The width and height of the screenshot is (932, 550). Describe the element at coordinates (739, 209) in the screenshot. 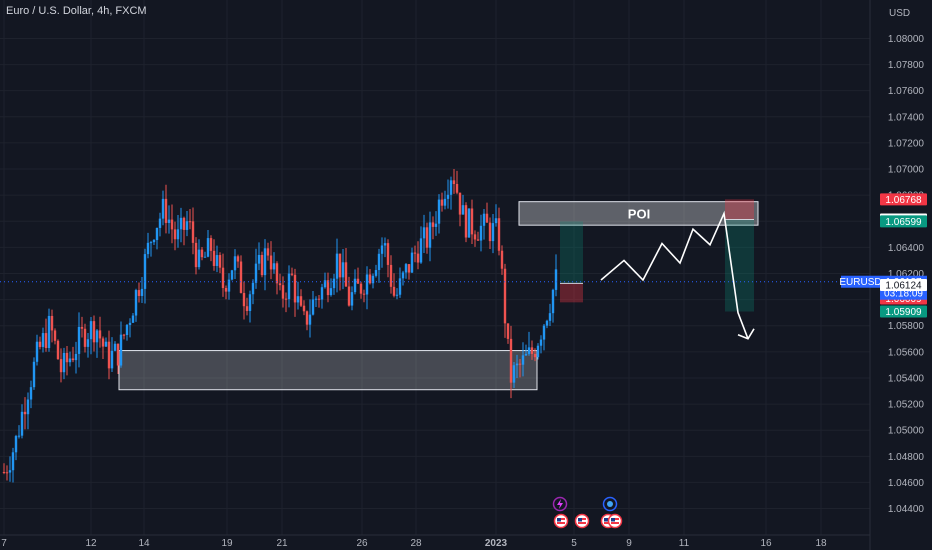

I see `poi-stop-zone` at that location.